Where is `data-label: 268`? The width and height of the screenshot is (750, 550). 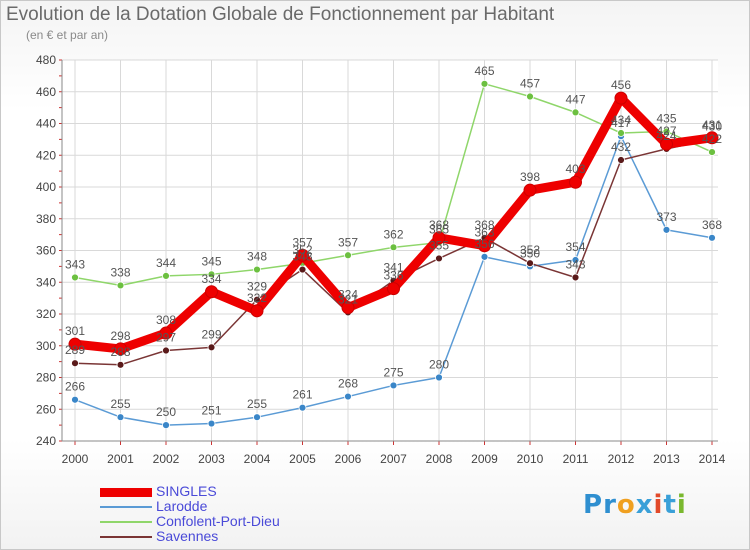
data-label: 268 is located at coordinates (348, 384).